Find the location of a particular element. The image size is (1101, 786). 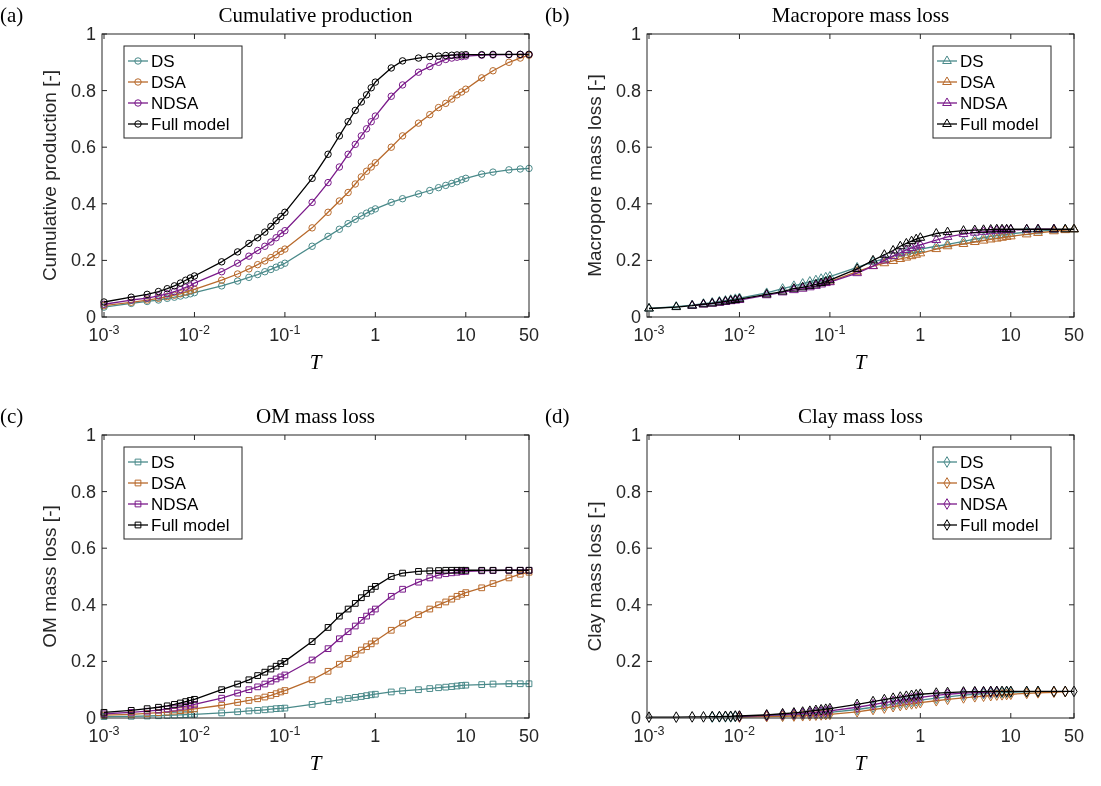

text: (d) is located at coordinates (557, 416).